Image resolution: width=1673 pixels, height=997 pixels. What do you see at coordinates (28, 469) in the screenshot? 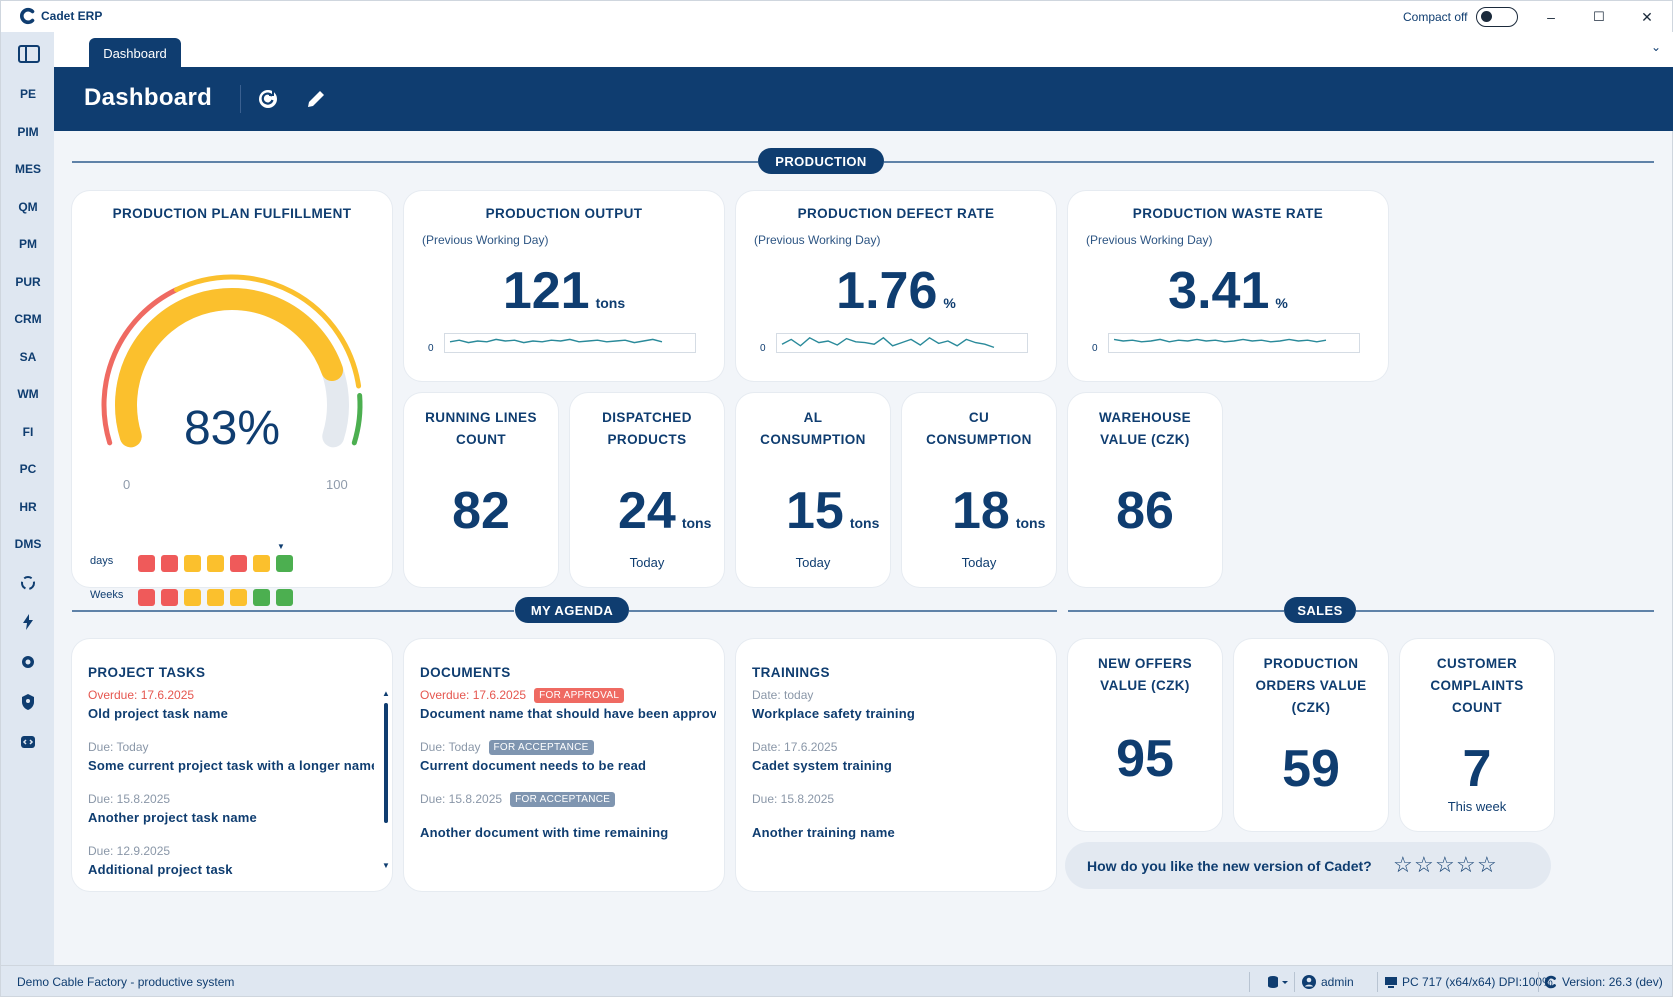
I see `sidebar-item-pc: PC` at bounding box center [28, 469].